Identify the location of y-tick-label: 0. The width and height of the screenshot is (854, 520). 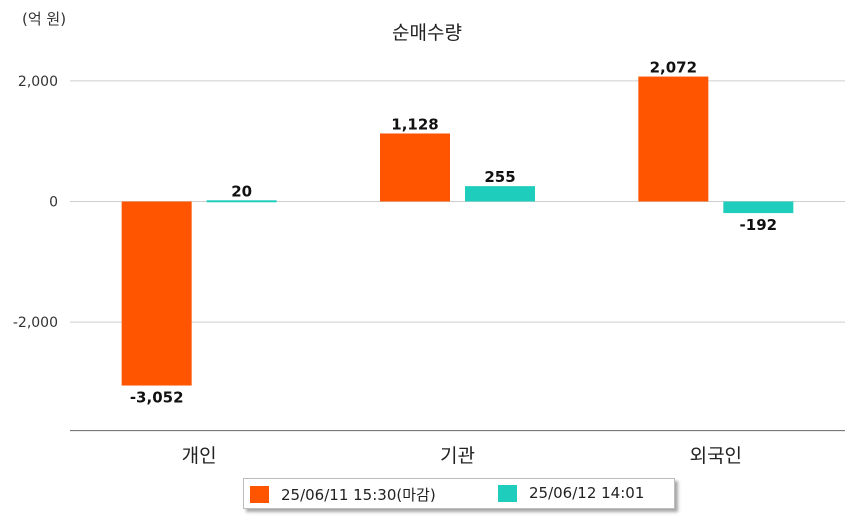
(53, 203).